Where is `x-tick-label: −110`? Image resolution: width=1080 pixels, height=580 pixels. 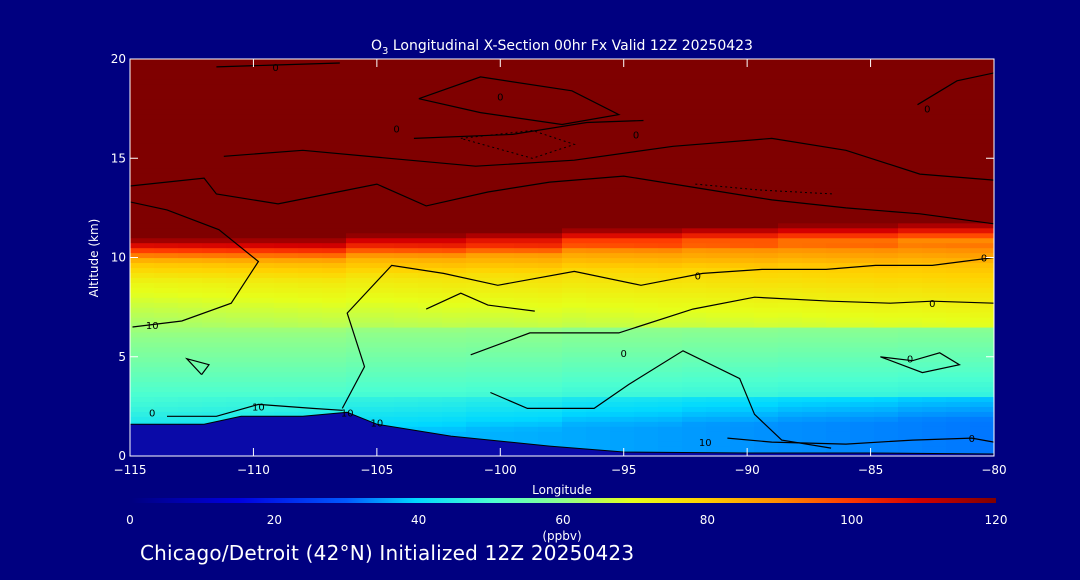
x-tick-label: −110 is located at coordinates (253, 470).